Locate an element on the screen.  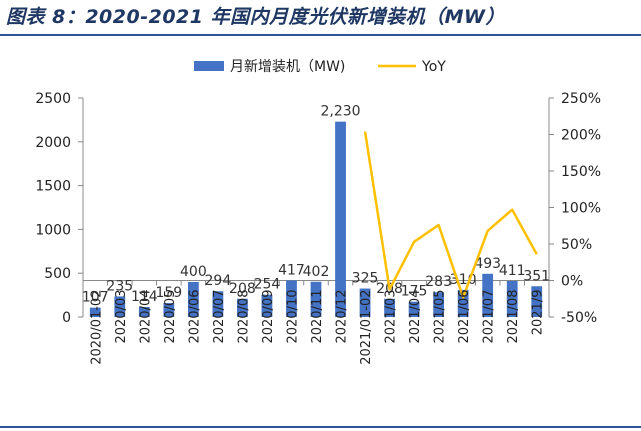
bar-data-label: 235 is located at coordinates (119, 286).